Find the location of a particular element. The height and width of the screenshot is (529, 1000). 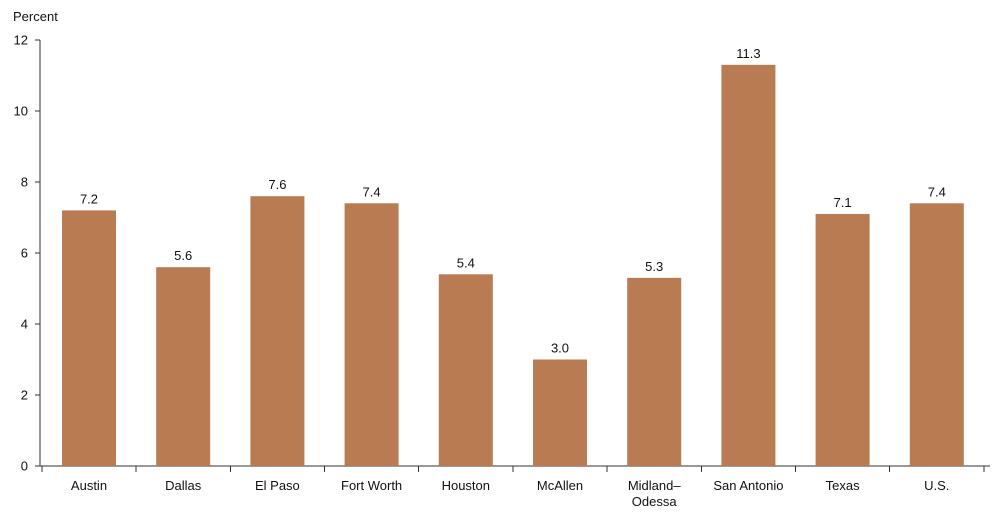

bar-value-label: 7.6 is located at coordinates (277, 184).